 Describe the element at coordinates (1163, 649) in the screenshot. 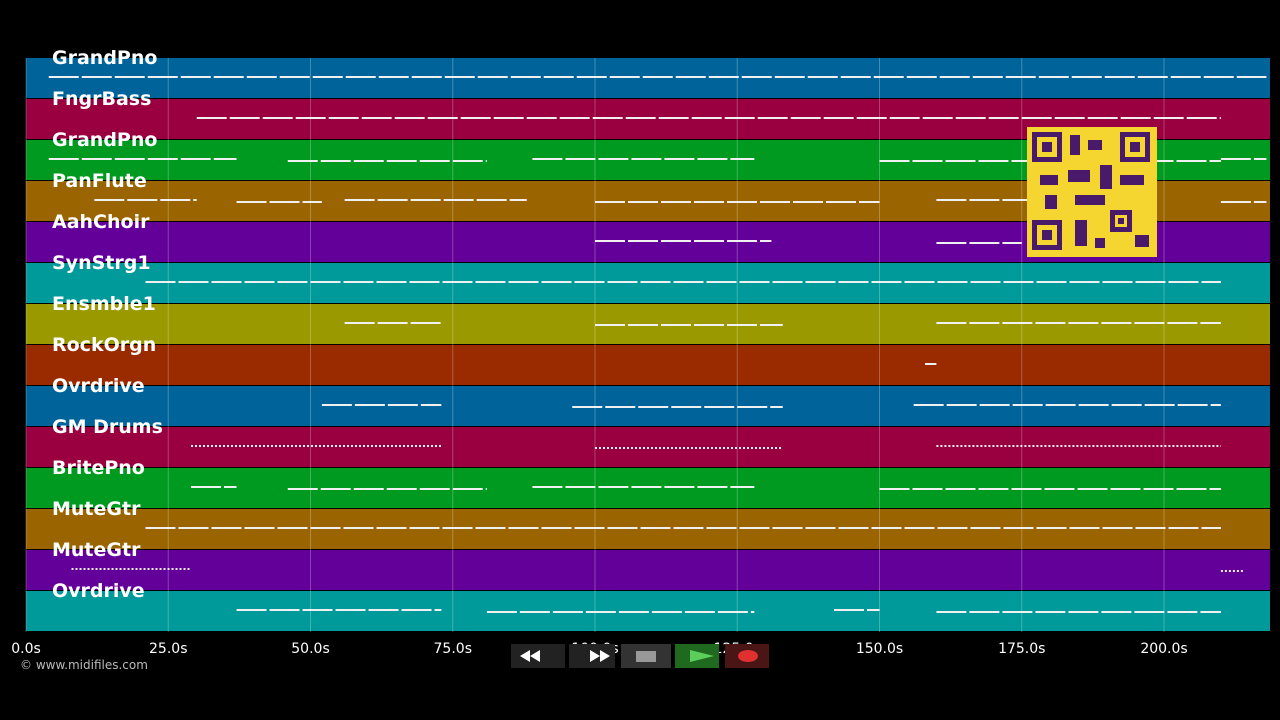

I see `time-tick-label: 200.0s` at that location.